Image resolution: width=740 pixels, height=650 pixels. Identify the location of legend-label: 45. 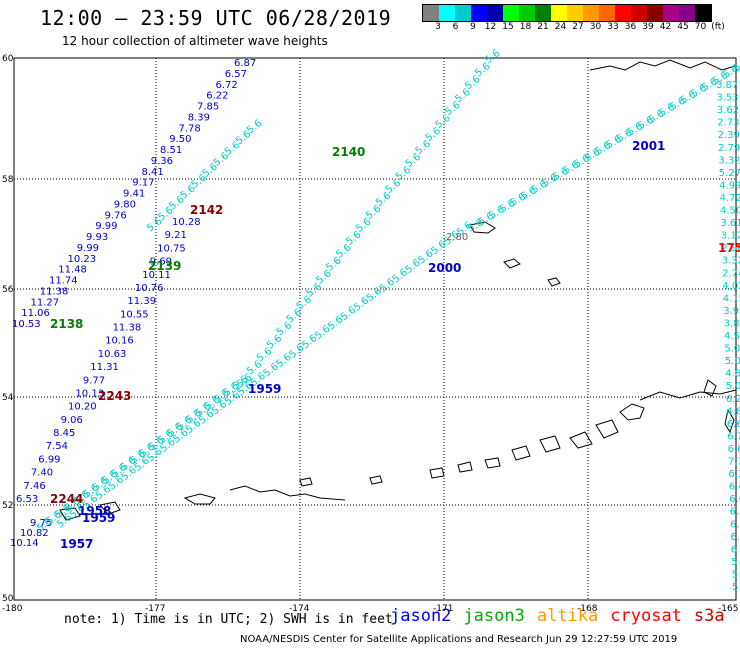
(683, 27).